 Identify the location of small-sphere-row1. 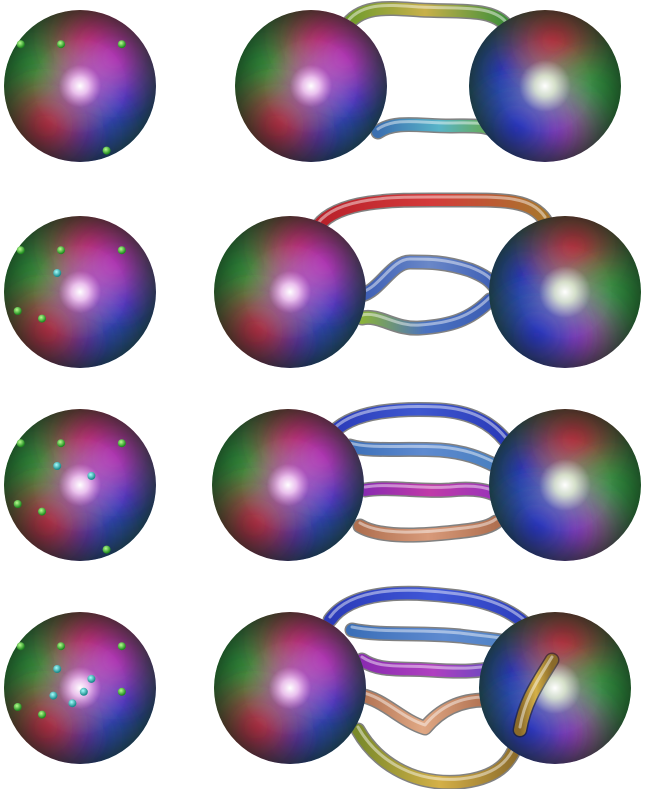
(80, 86).